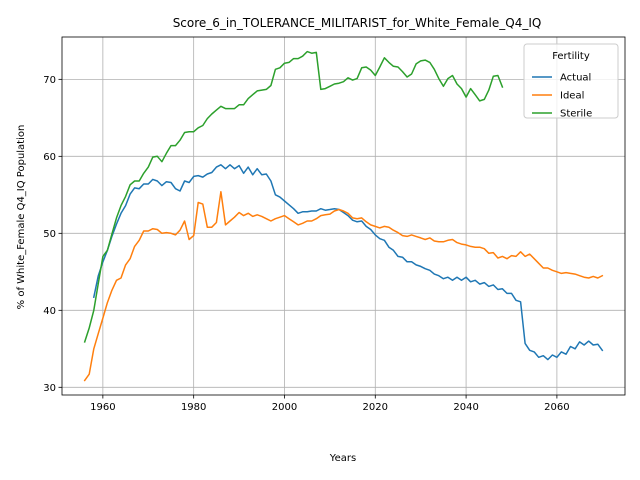 This screenshot has height=480, width=640. I want to click on x-tick-label: 1980, so click(193, 407).